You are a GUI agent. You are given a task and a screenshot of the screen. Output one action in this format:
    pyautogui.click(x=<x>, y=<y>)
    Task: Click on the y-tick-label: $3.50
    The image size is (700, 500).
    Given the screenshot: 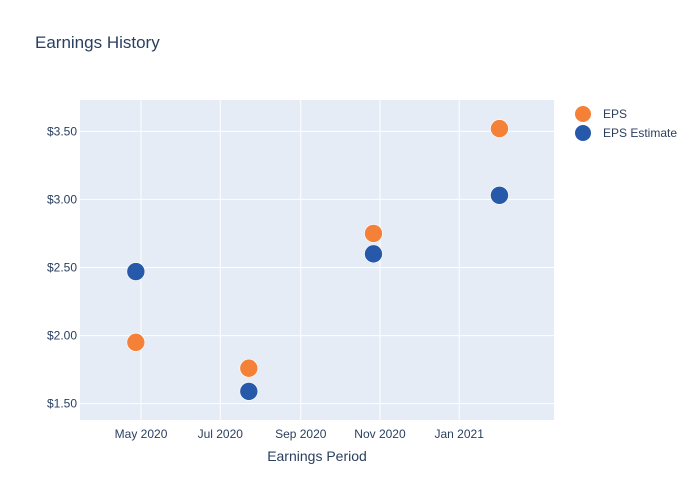 What is the action you would take?
    pyautogui.click(x=62, y=131)
    